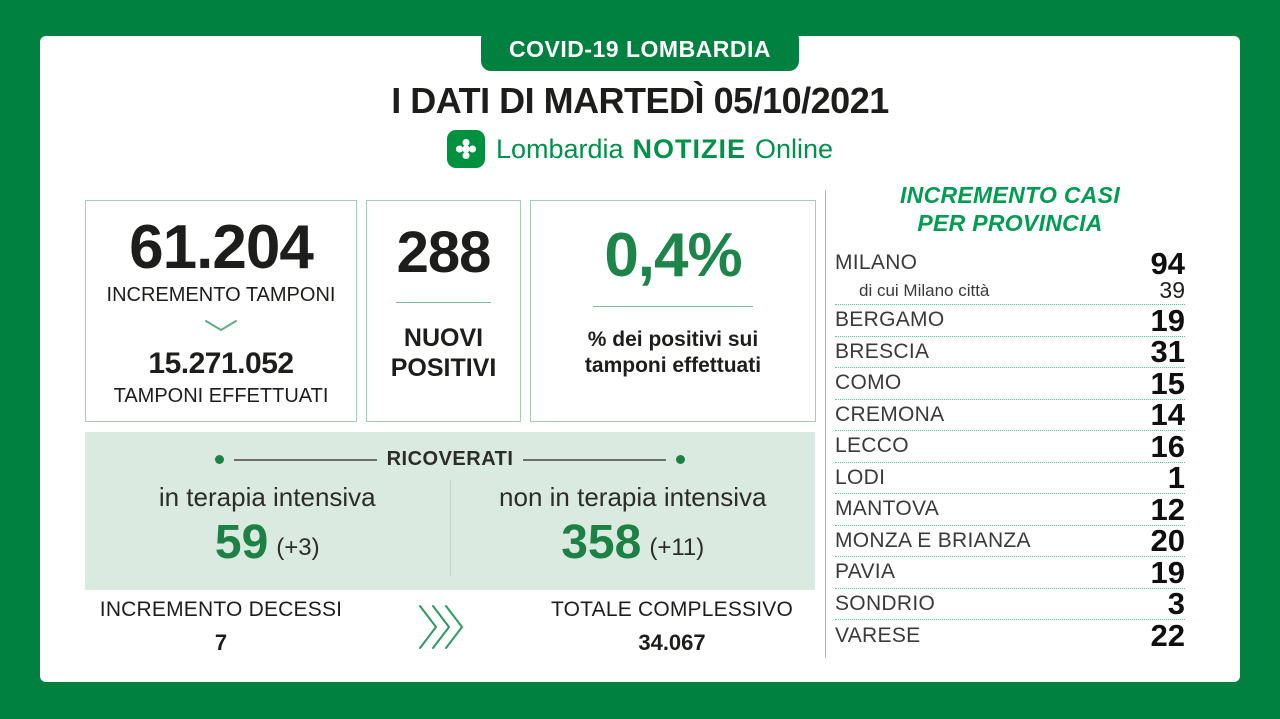  Describe the element at coordinates (1010, 447) in the screenshot. I see `table-row: LECCO 16` at that location.